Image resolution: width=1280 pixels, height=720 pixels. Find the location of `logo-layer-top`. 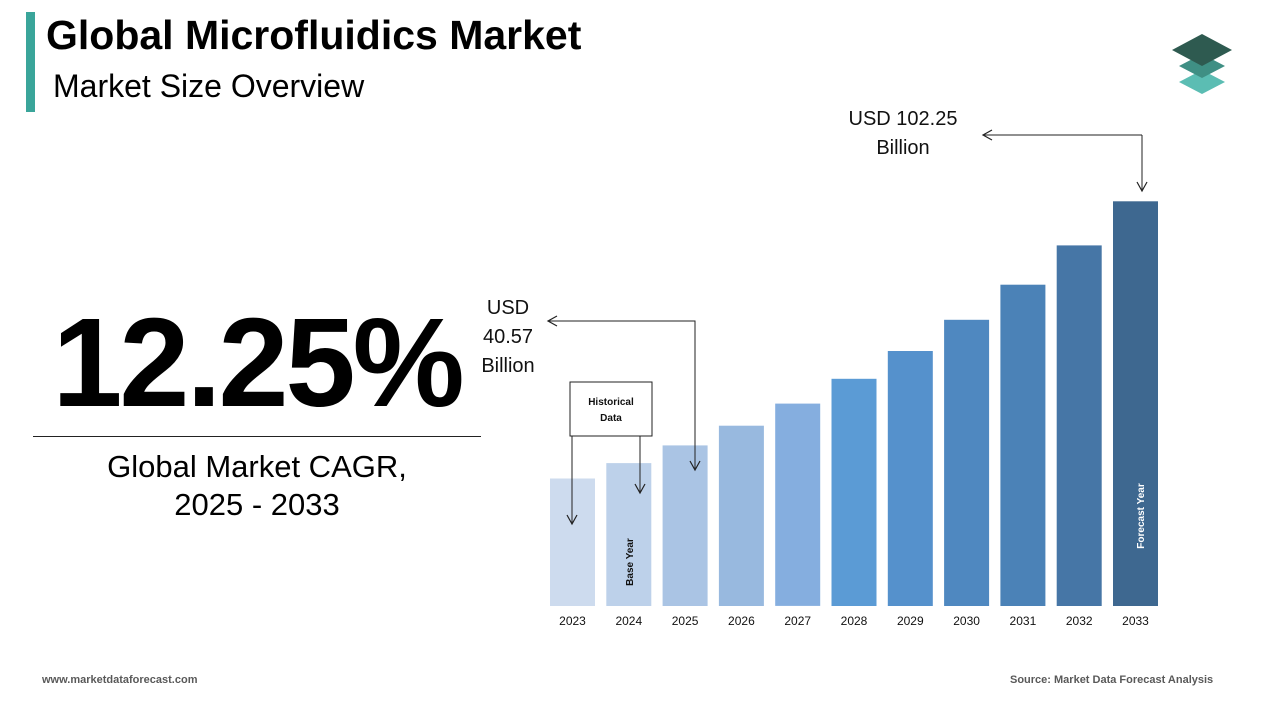

logo-layer-top is located at coordinates (1202, 50).